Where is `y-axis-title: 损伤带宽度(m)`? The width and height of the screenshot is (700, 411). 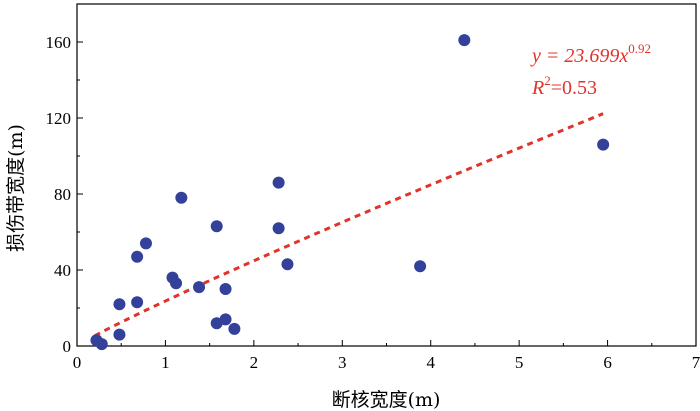
y-axis-title: 损伤带宽度(m) is located at coordinates (16, 188).